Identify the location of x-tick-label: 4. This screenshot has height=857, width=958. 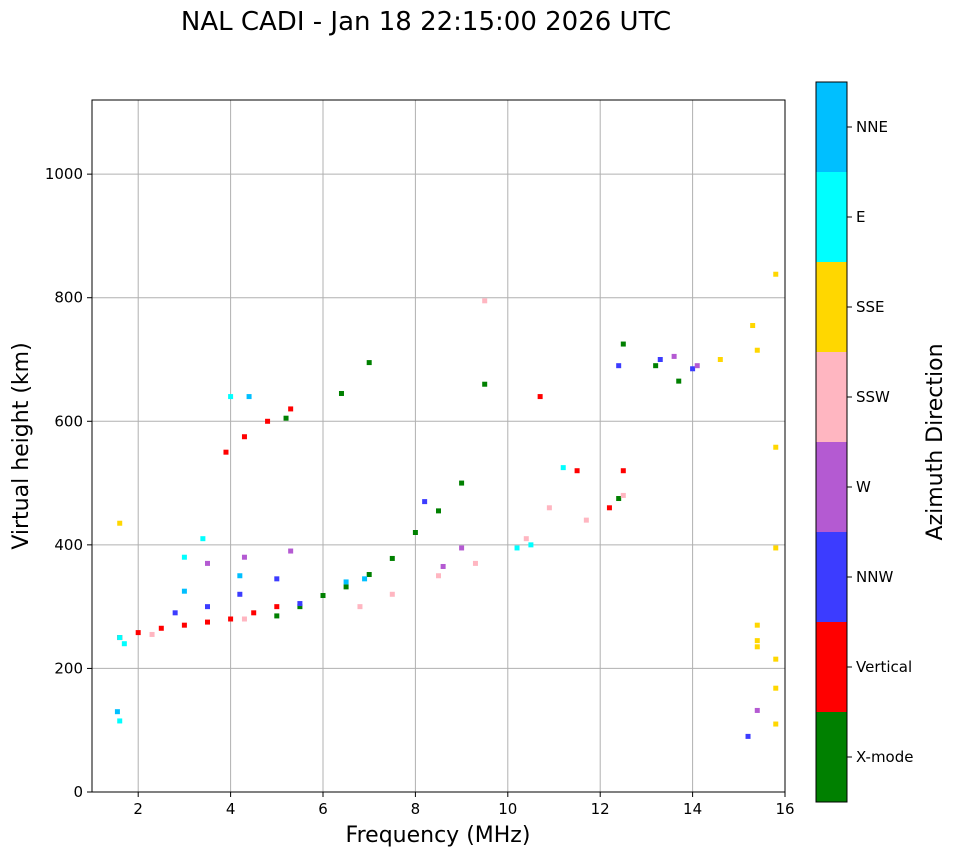
(231, 809).